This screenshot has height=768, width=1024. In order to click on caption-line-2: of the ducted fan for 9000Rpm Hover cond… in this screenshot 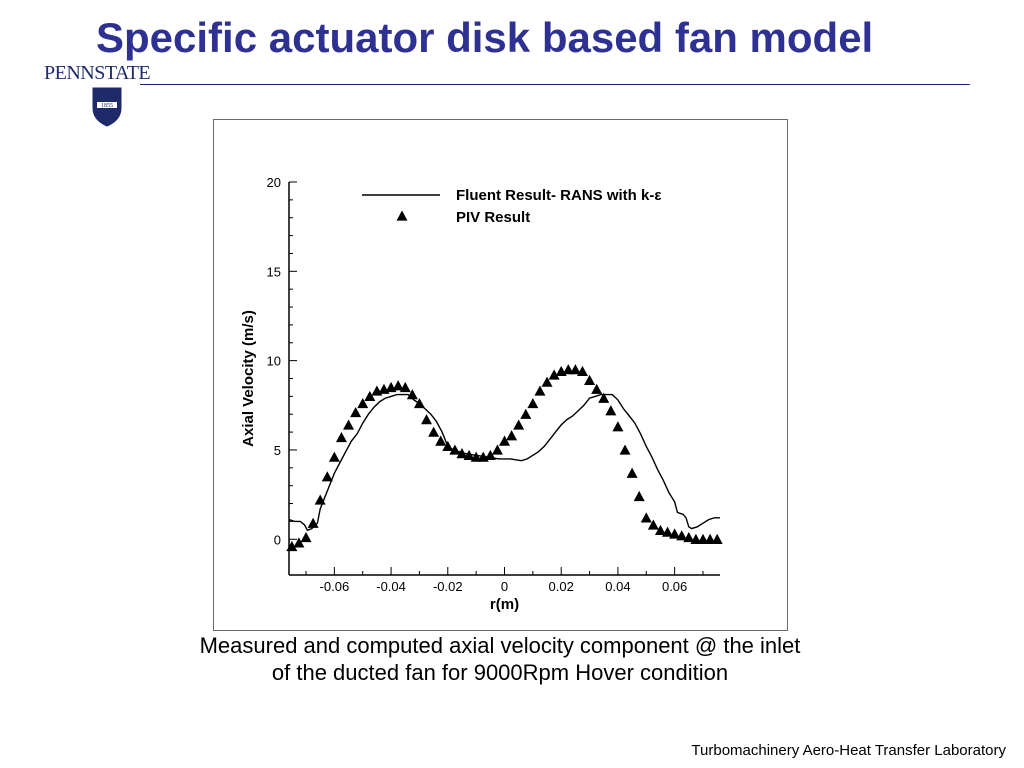, I will do `click(500, 672)`.